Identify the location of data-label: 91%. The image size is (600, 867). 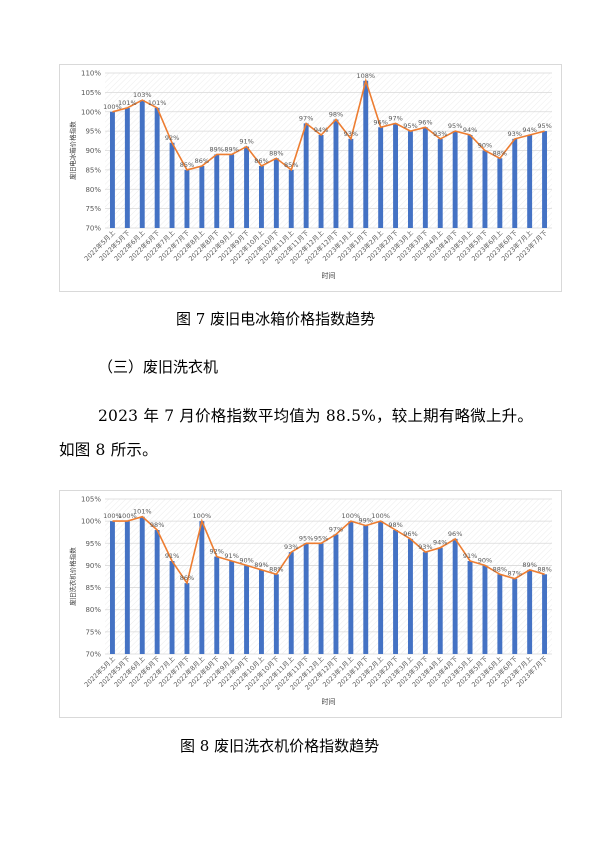
(246, 142).